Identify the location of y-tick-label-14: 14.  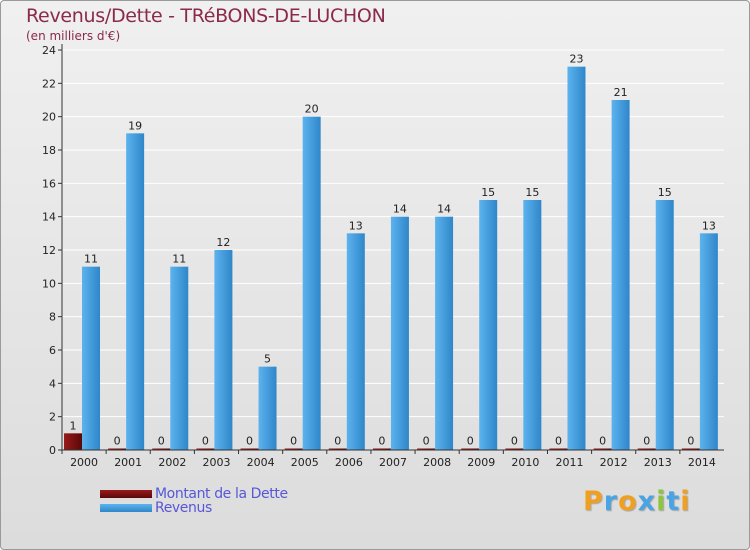
(49, 217).